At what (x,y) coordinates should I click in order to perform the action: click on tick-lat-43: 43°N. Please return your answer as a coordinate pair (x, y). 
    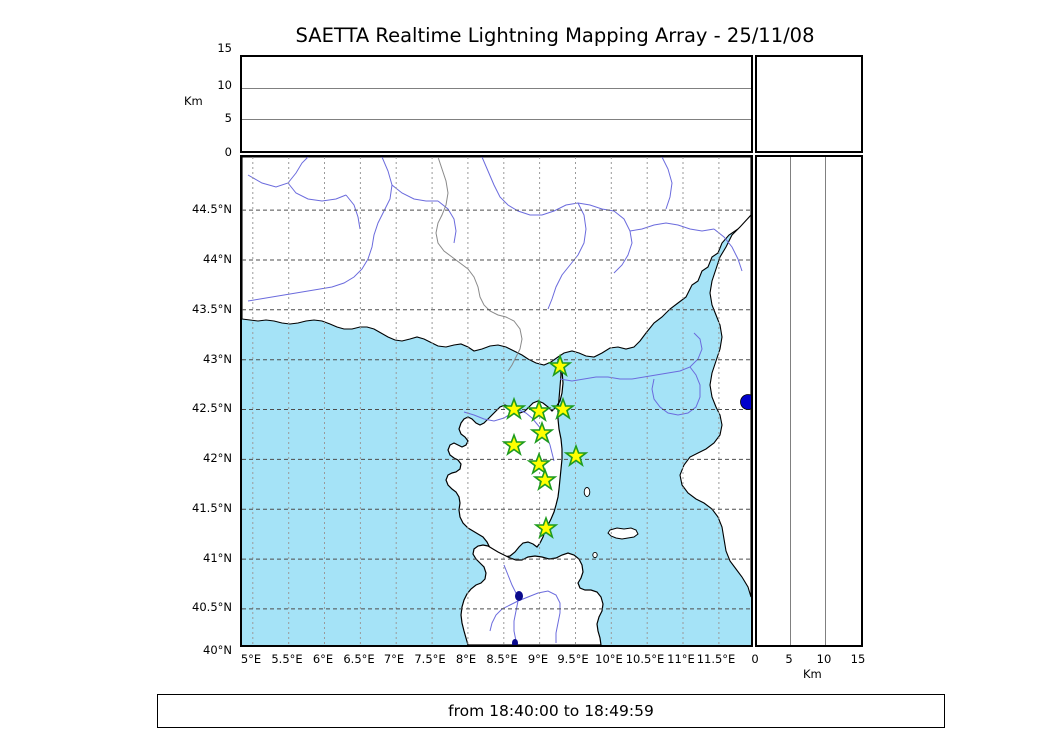
    Looking at the image, I should click on (217, 359).